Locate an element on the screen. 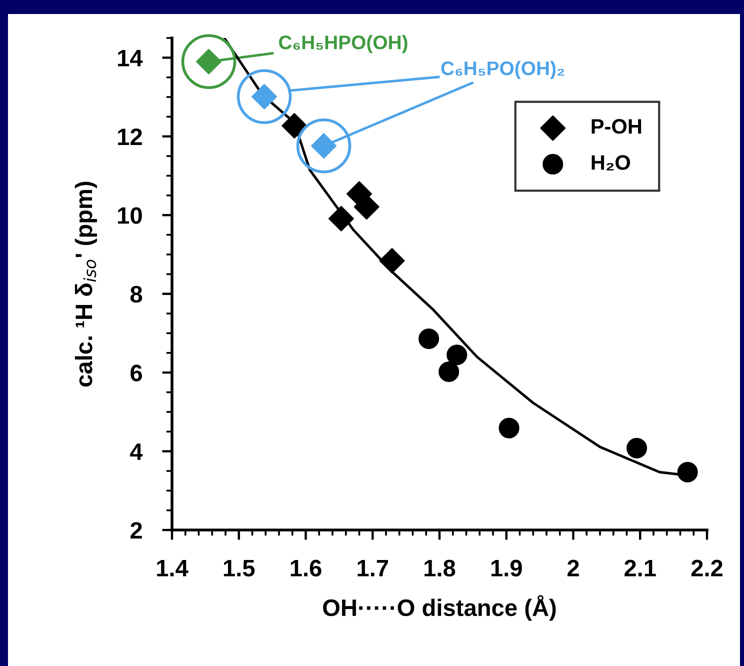 This screenshot has width=744, height=666. x-tick-label: 2 is located at coordinates (573, 568).